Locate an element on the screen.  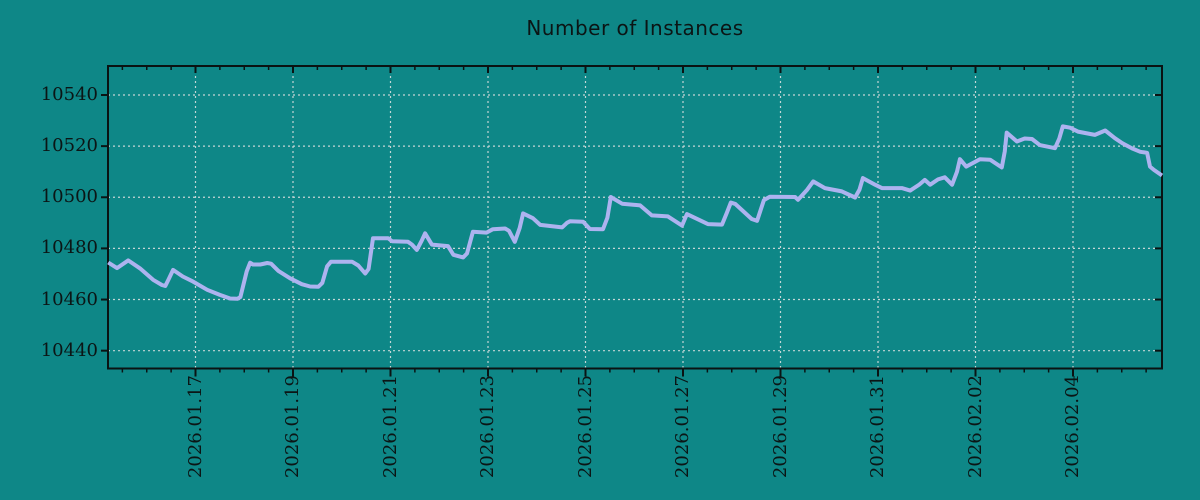
x-tick-label: 2026.01.23 is located at coordinates (487, 427).